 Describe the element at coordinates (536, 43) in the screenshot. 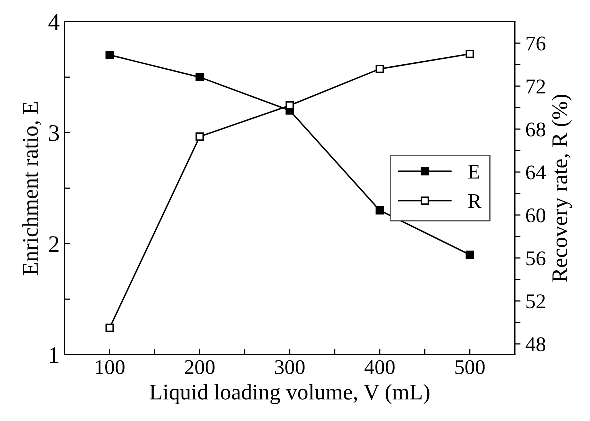

I see `y2-tick-label: 76` at that location.